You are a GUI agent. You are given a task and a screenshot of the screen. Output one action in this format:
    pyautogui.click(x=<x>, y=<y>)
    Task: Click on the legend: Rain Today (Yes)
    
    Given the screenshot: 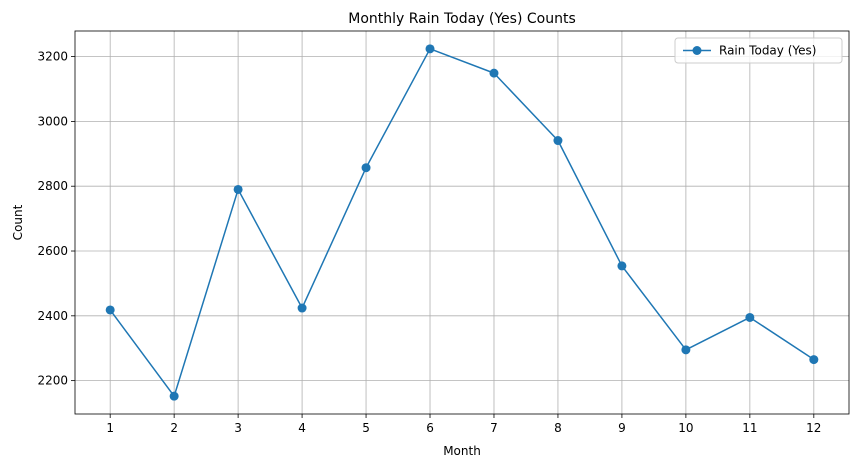 What is the action you would take?
    pyautogui.click(x=758, y=50)
    